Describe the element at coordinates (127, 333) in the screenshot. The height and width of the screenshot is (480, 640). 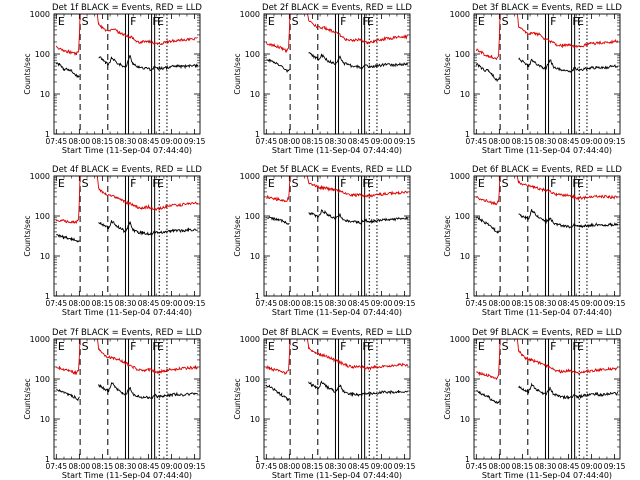
I see `panel-title: Det 7f BLACK = Events, RED = LLD` at that location.